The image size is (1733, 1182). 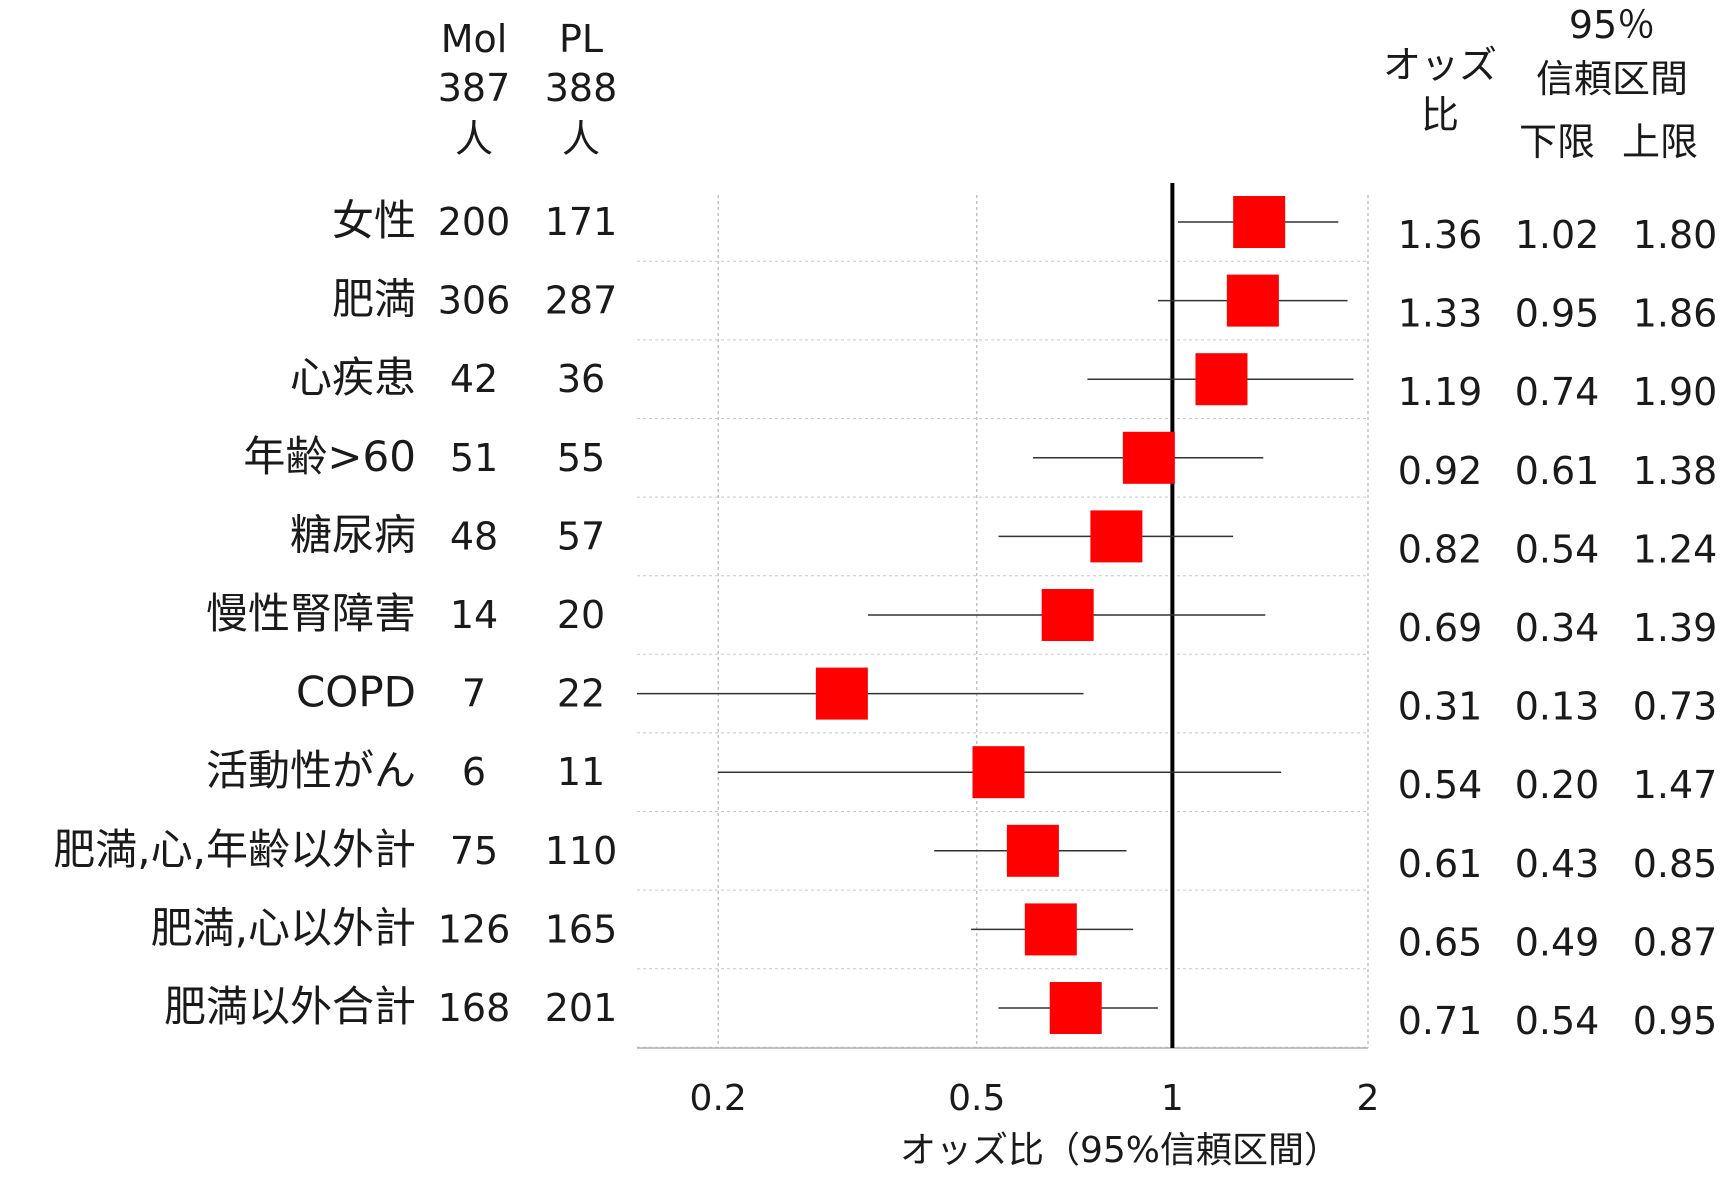 I want to click on odds-ratio-value: 1.33, so click(x=1440, y=314).